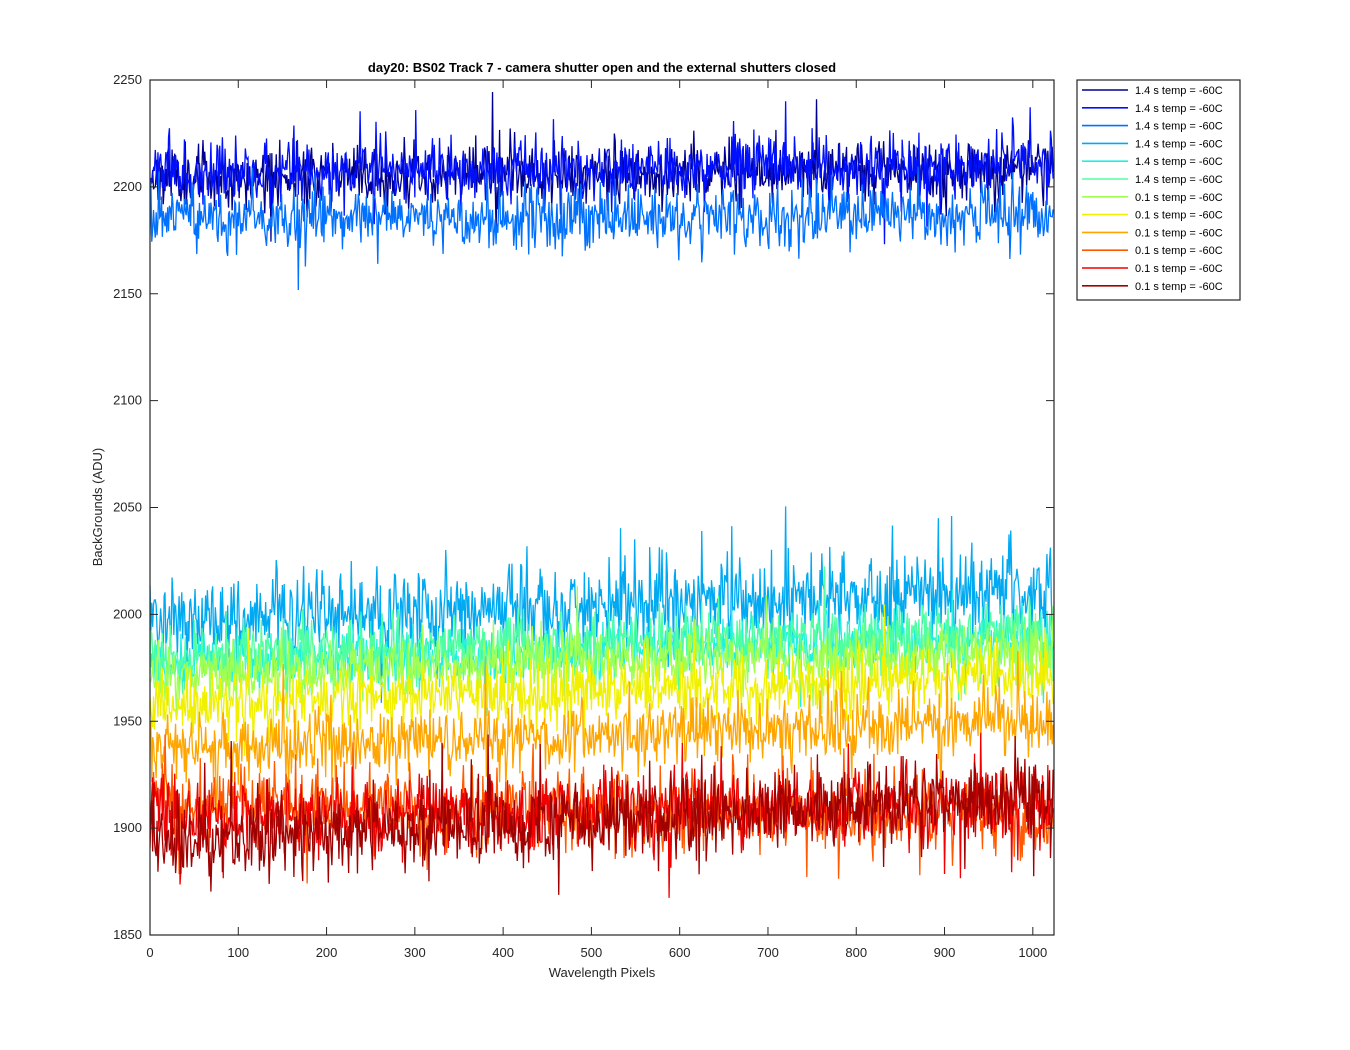 The width and height of the screenshot is (1350, 1050). I want to click on x-tick-label: 300, so click(415, 952).